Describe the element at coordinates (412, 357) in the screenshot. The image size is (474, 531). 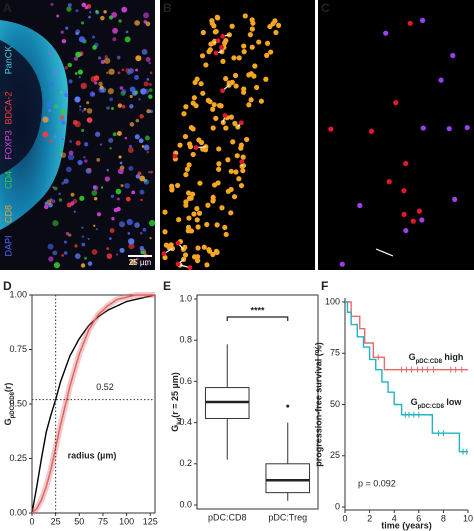
I see `label-main: G` at that location.